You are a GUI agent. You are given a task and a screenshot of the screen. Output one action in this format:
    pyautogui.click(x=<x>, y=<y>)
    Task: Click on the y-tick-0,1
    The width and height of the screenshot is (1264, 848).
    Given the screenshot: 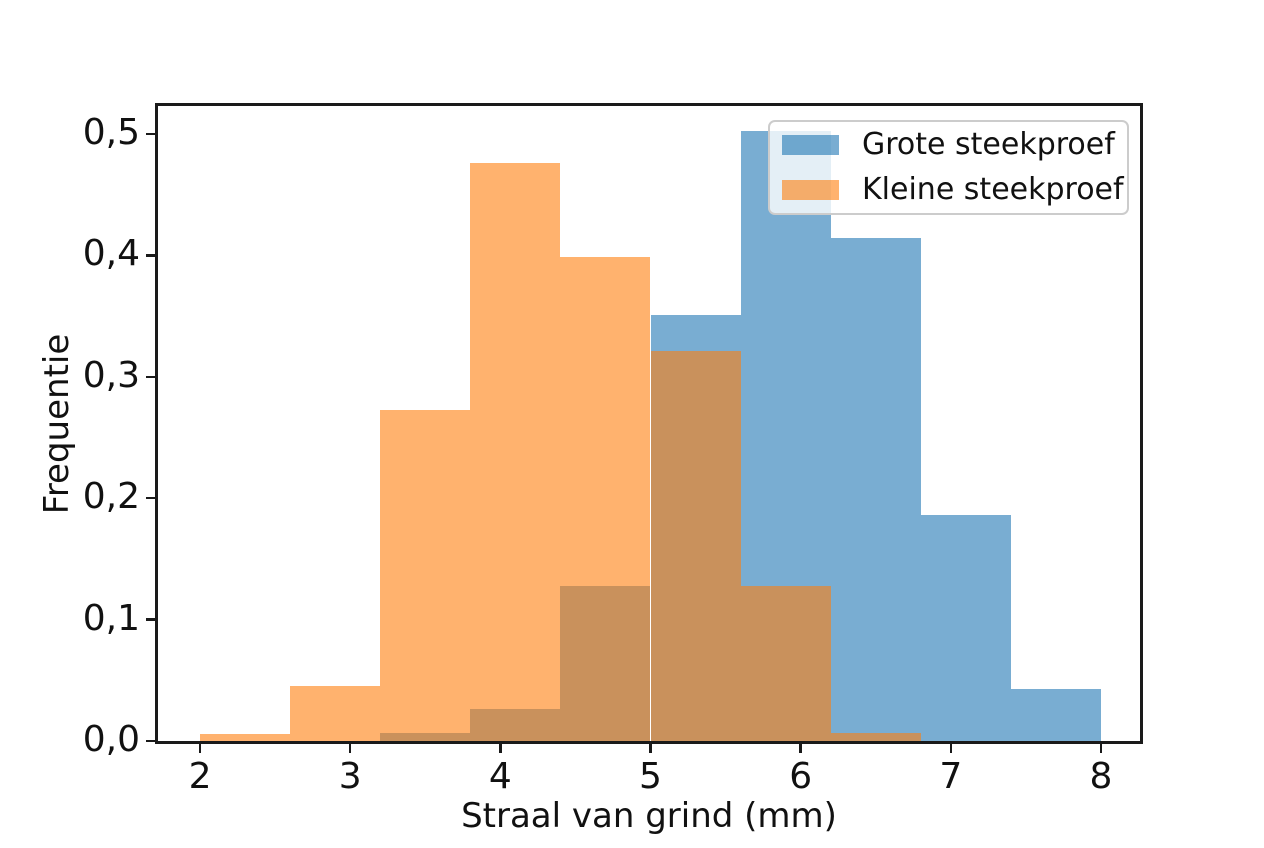 What is the action you would take?
    pyautogui.click(x=150, y=619)
    